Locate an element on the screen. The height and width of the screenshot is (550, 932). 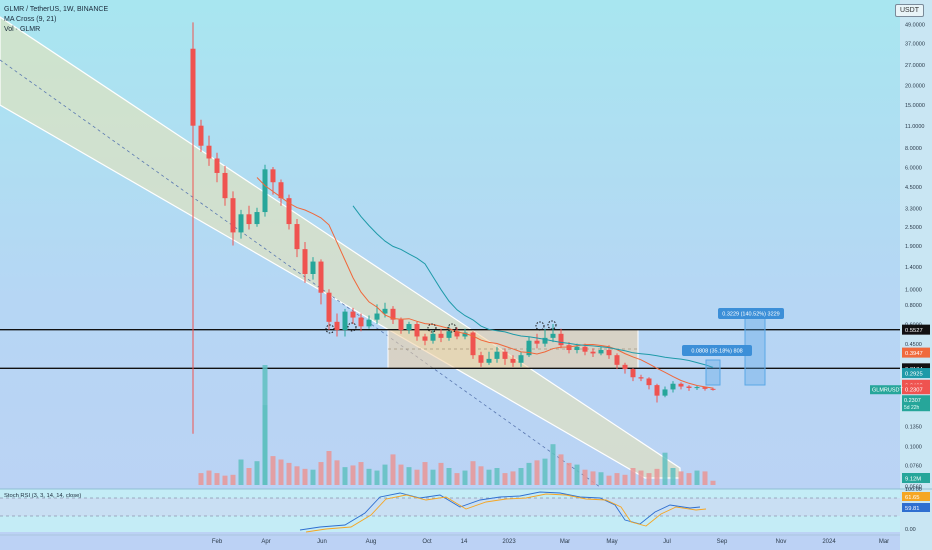
stoch-band is located at coordinates (450, 507).